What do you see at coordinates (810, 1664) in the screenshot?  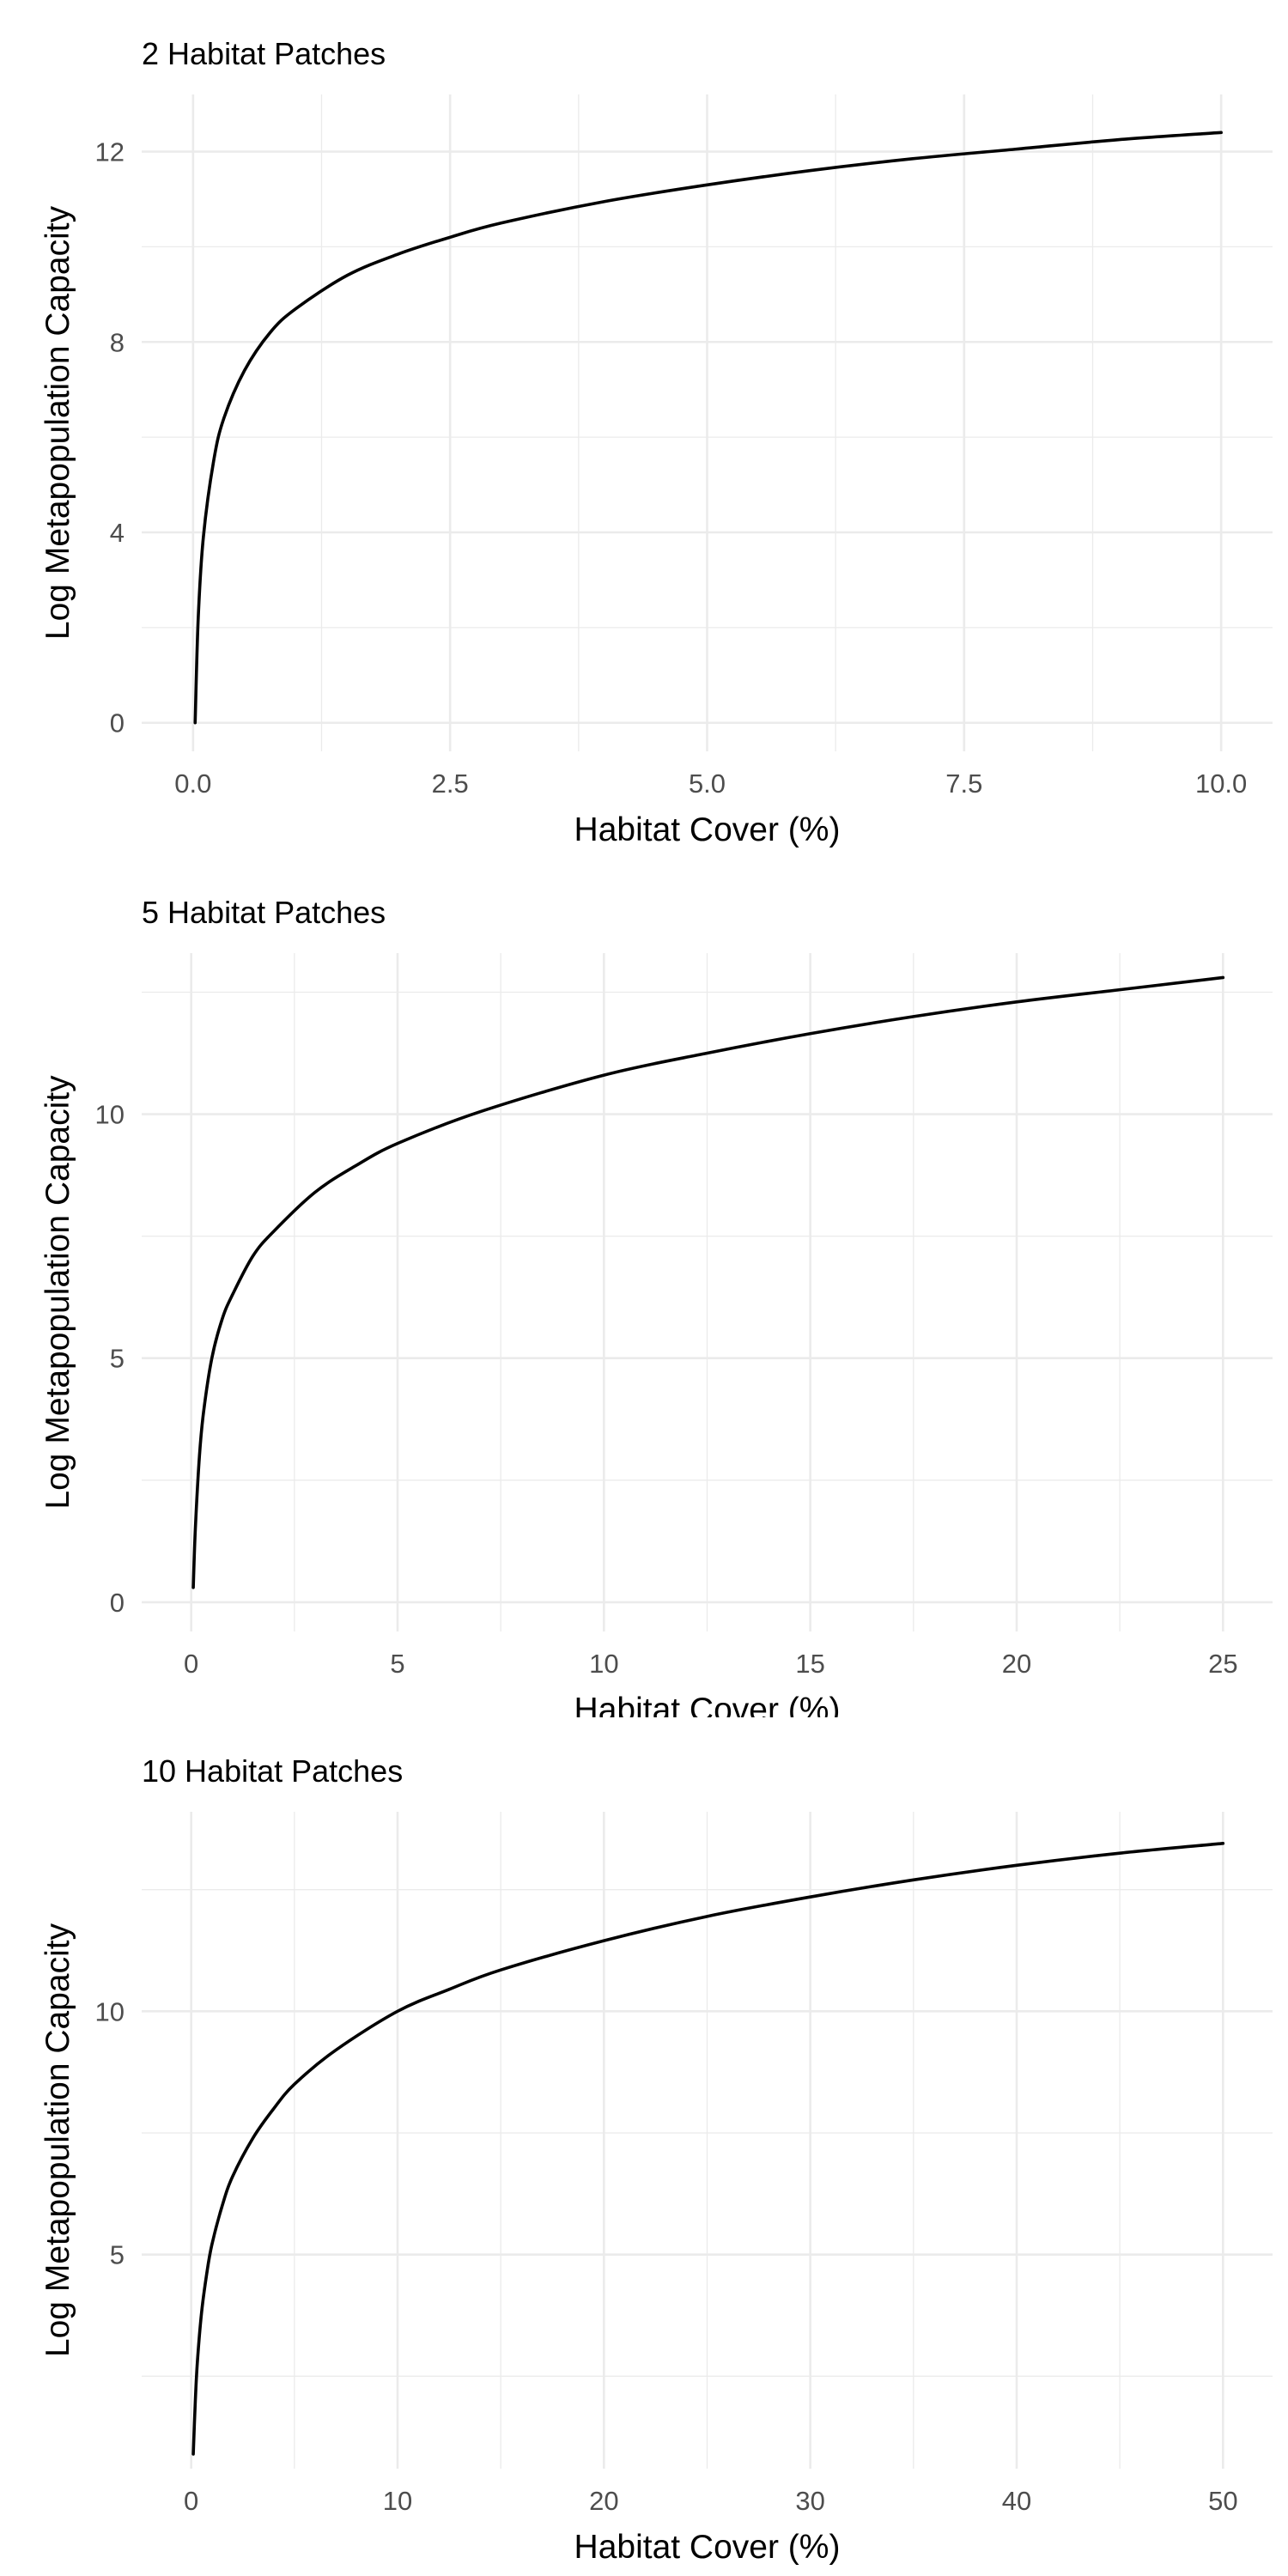 I see `x-tick-label: 15` at bounding box center [810, 1664].